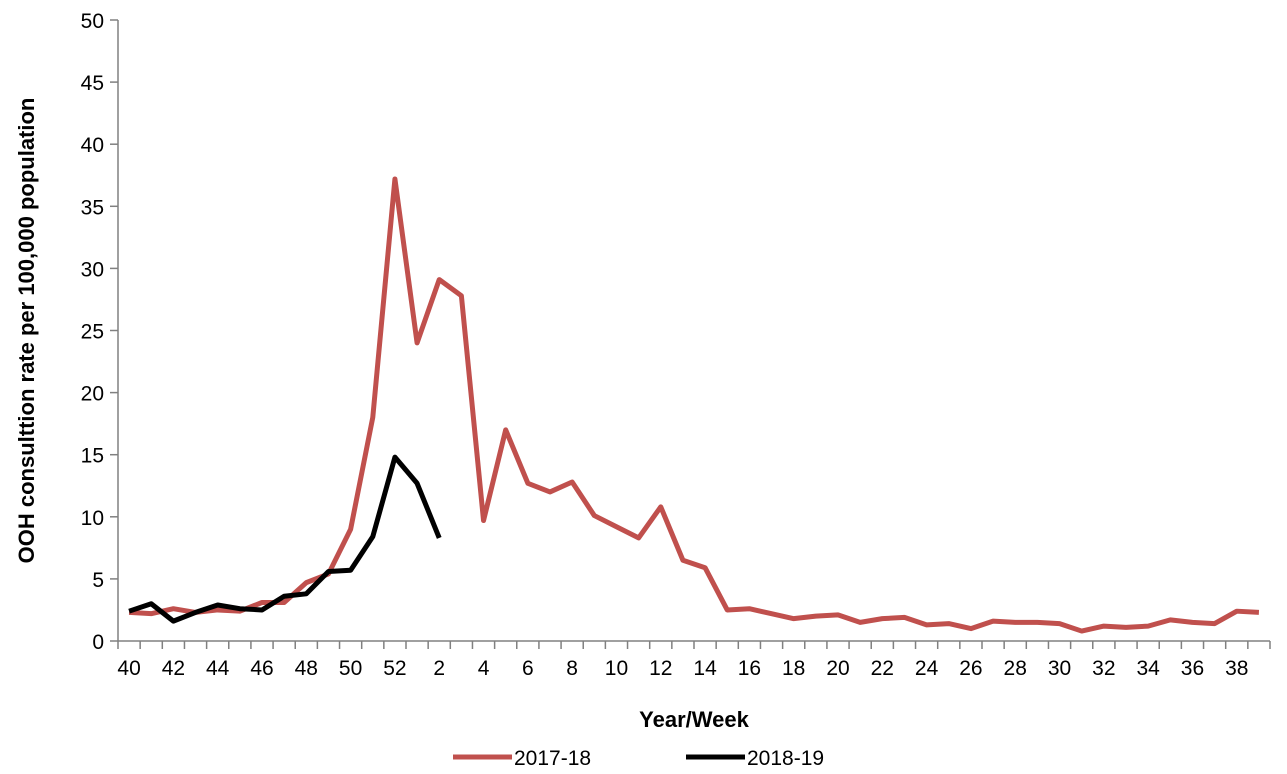  What do you see at coordinates (484, 668) in the screenshot?
I see `x-tick-label: 4` at bounding box center [484, 668].